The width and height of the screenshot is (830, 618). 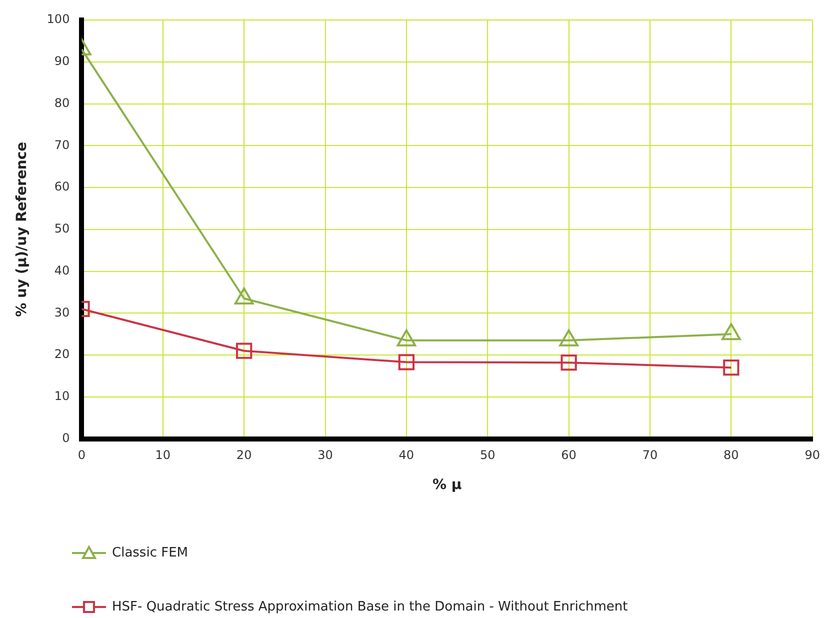 I want to click on x-tick-label: 0, so click(x=82, y=455).